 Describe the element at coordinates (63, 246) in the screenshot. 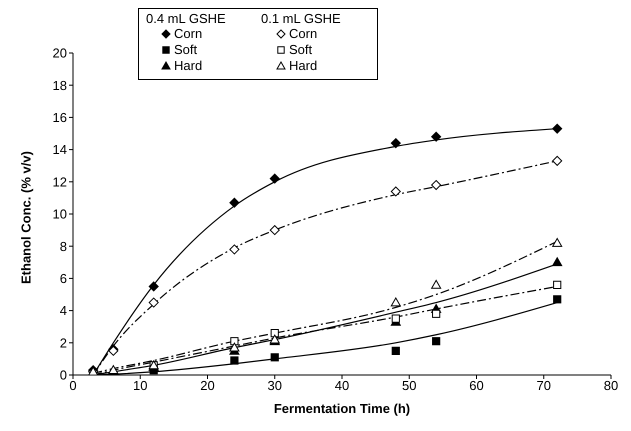

I see `y-tick-label: 8` at that location.